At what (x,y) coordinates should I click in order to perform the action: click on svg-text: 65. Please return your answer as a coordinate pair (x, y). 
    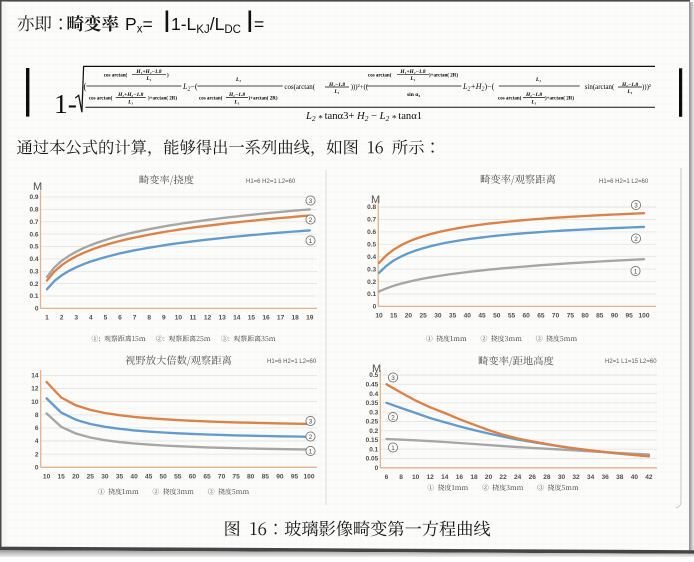
    Looking at the image, I should click on (541, 315).